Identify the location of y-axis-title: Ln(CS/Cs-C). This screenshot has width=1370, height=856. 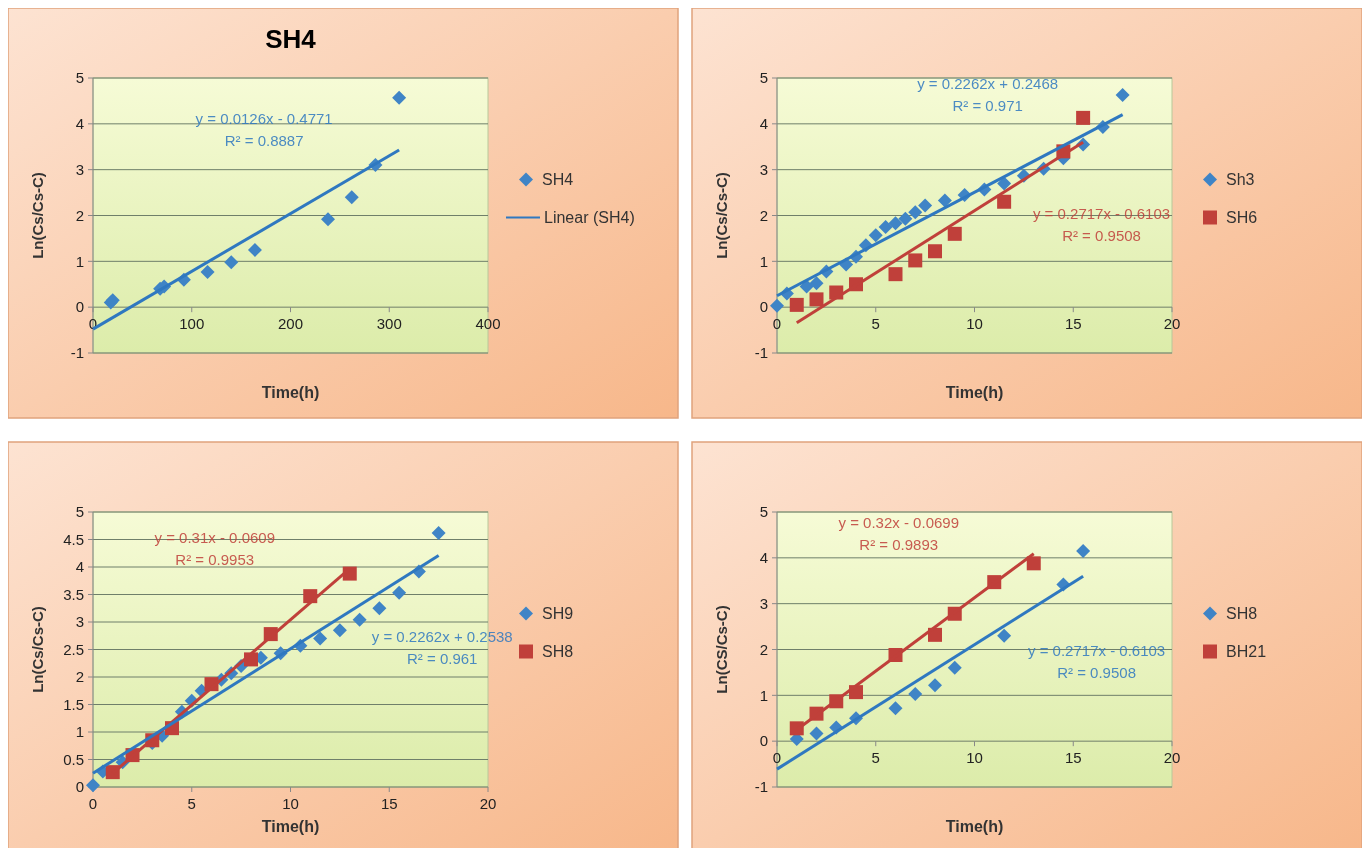
(721, 649).